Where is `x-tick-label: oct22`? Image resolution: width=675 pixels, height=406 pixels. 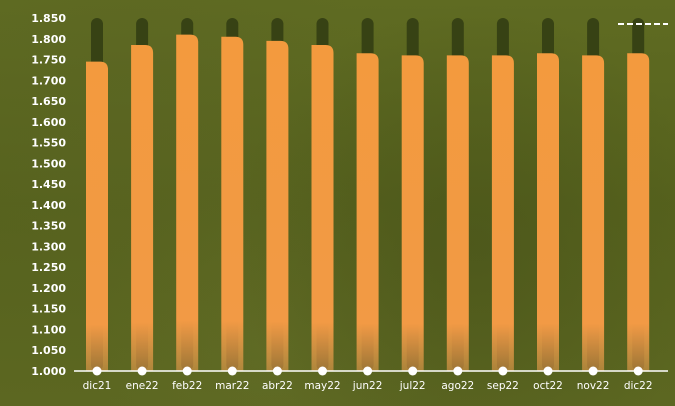 x-tick-label: oct22 is located at coordinates (548, 386).